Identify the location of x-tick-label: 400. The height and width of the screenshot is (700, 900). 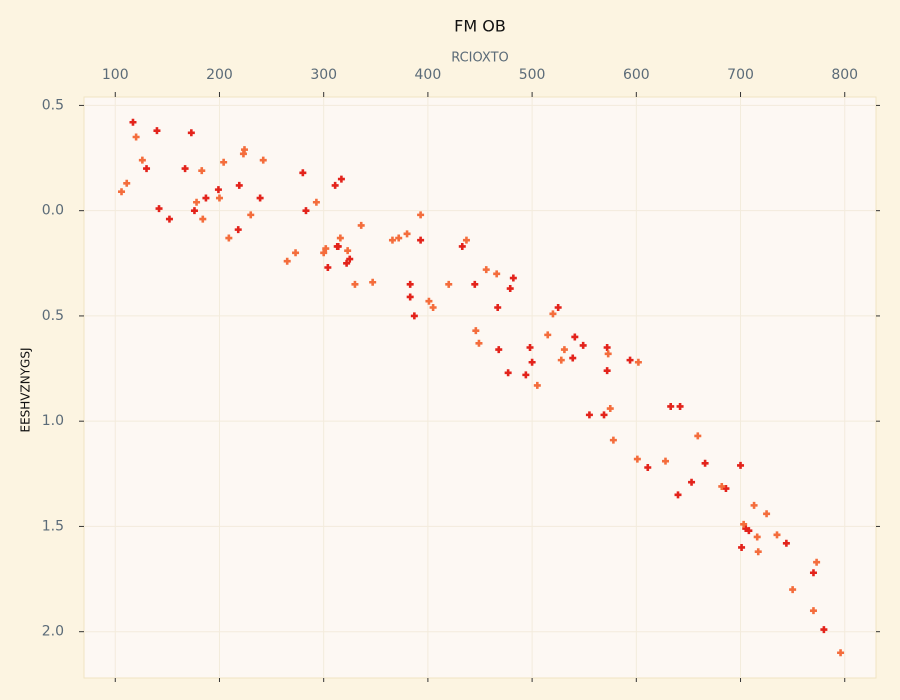
(428, 75).